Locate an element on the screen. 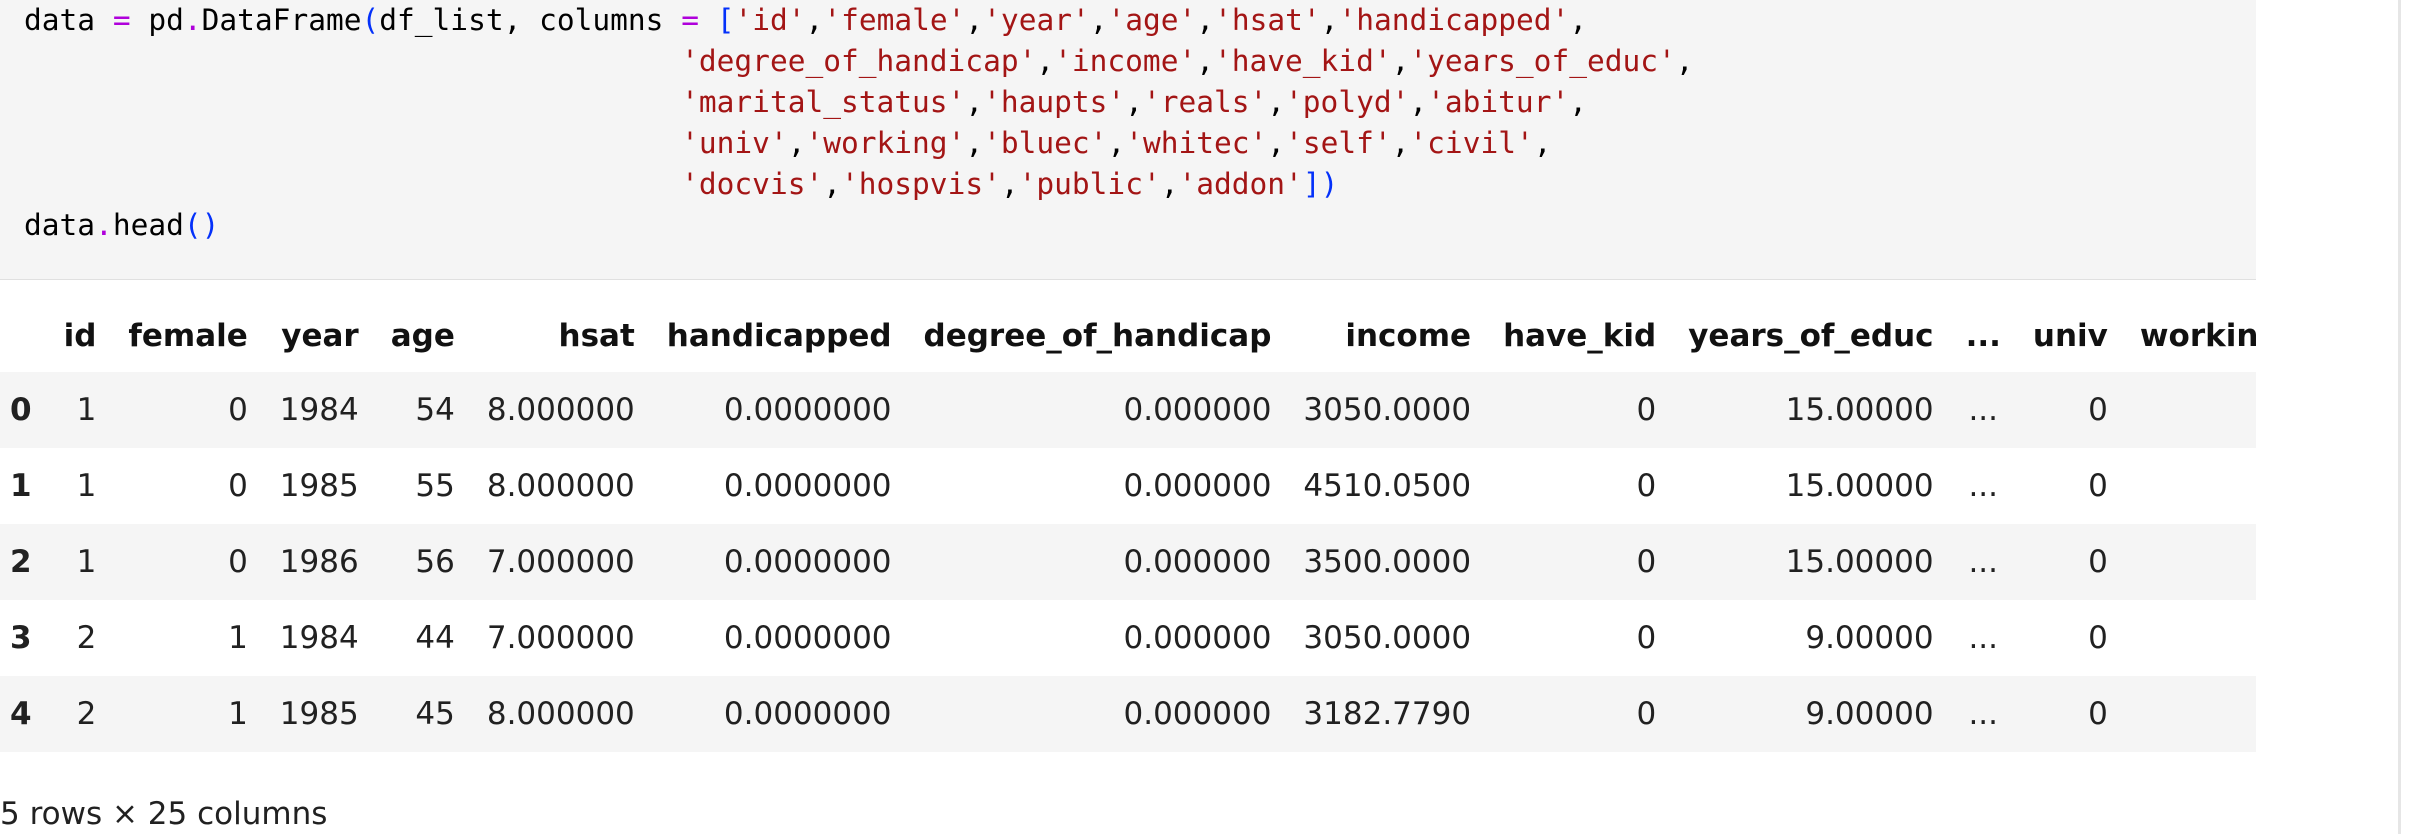 This screenshot has height=834, width=2412. column-header: have_kid is located at coordinates (1580, 336).